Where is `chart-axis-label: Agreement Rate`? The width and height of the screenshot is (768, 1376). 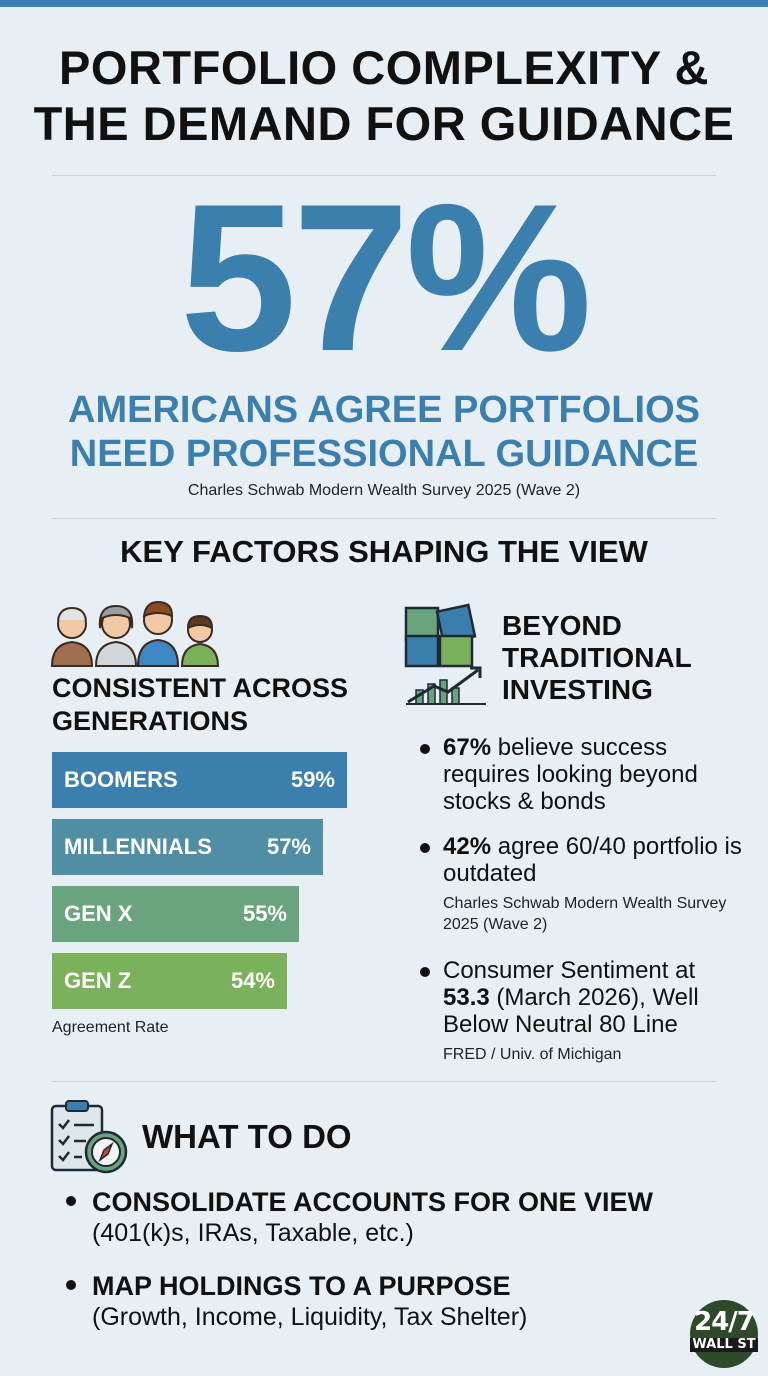
chart-axis-label: Agreement Rate is located at coordinates (110, 1027).